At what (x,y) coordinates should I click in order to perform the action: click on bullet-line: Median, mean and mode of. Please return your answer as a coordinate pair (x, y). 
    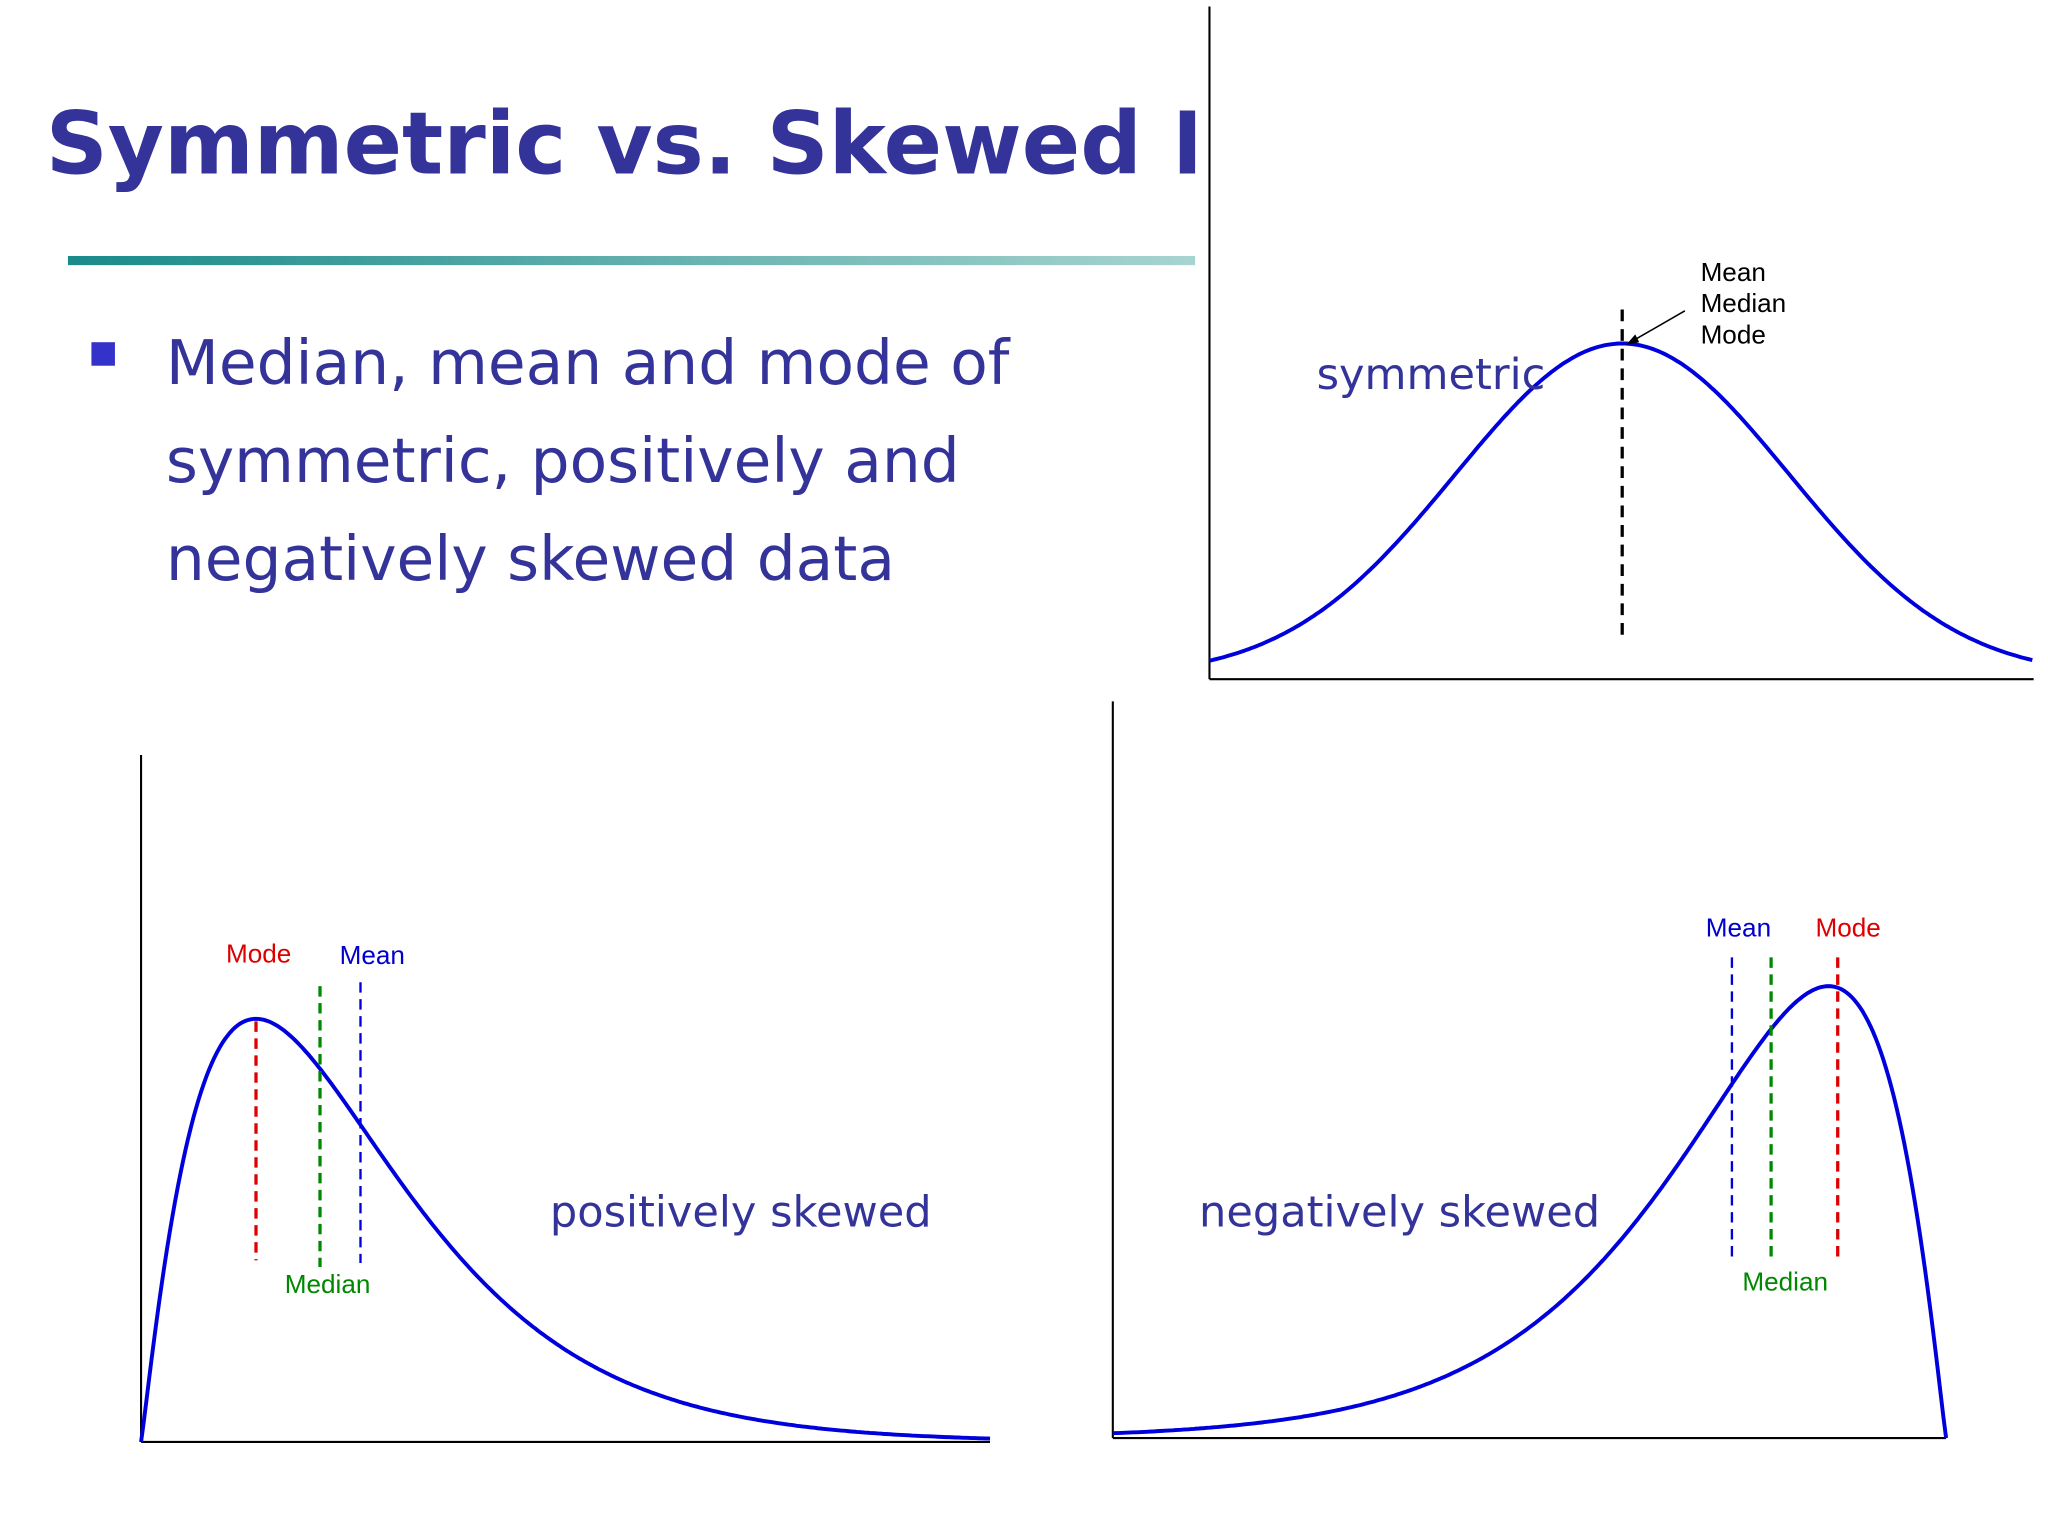
    Looking at the image, I should click on (588, 363).